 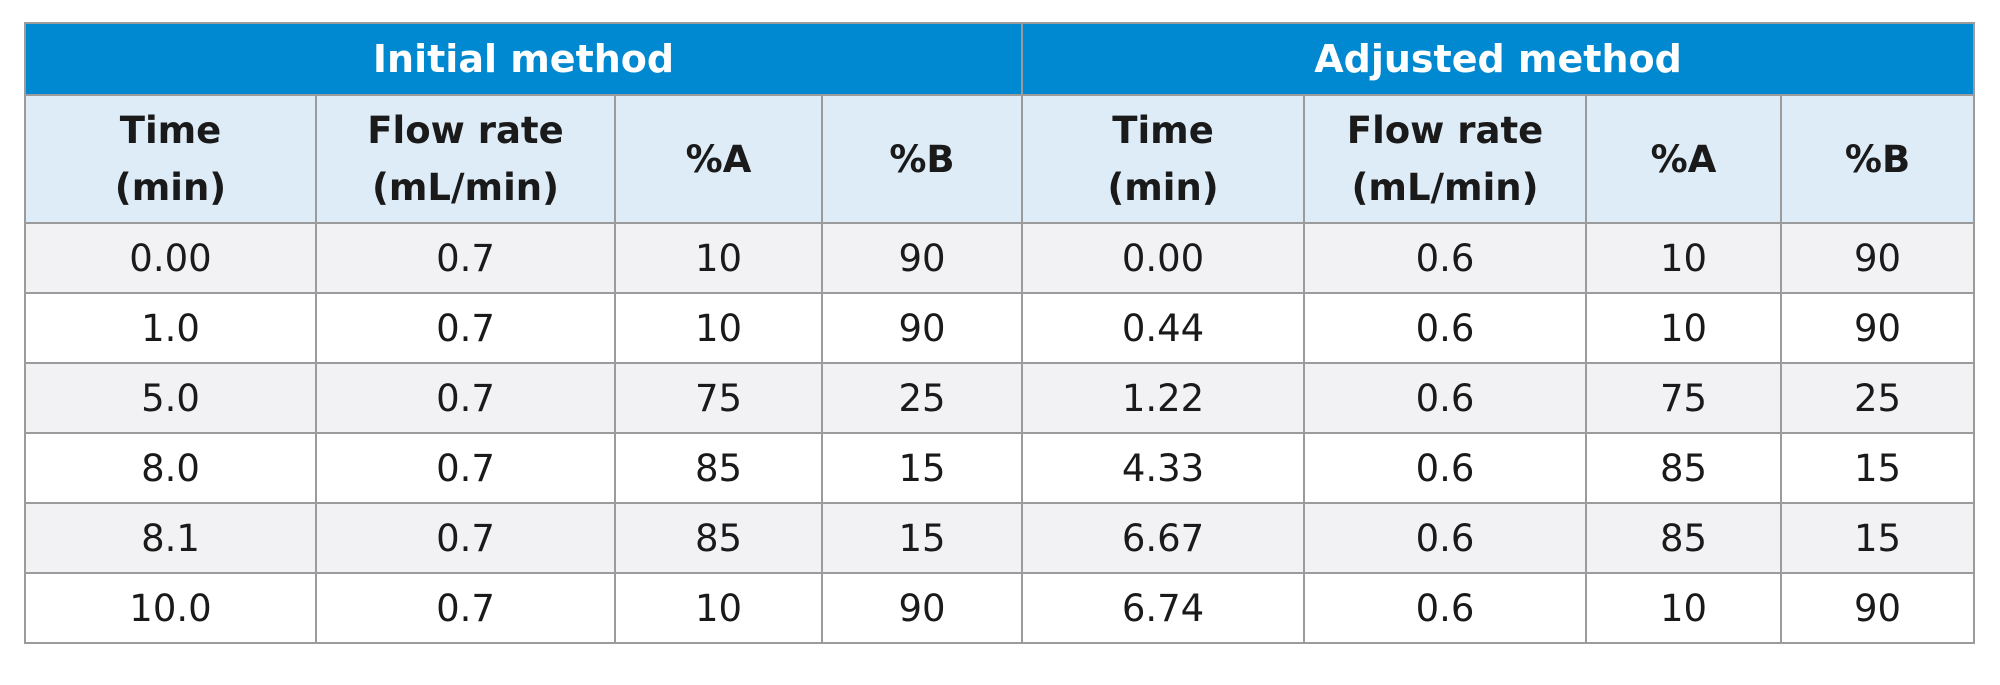 I want to click on table-row: 0.00 0.7 10 90 0.00 0.6 10 90, so click(x=1000, y=258).